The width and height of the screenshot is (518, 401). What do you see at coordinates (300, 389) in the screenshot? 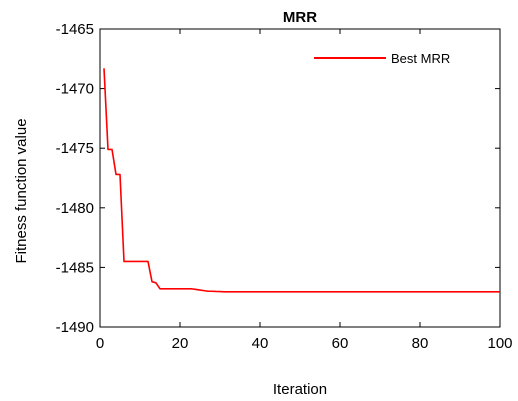
I see `x-axis-title: Iteration` at bounding box center [300, 389].